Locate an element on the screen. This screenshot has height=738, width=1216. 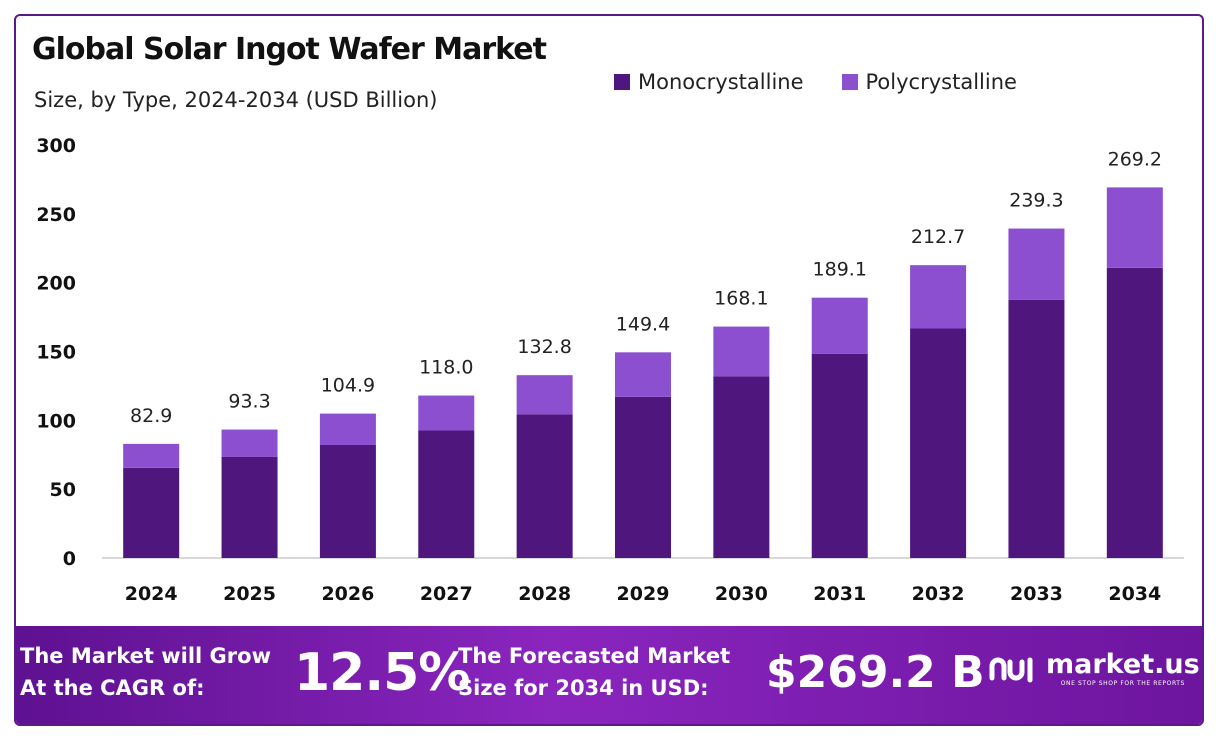
x-tick-label: 2026 is located at coordinates (347, 594).